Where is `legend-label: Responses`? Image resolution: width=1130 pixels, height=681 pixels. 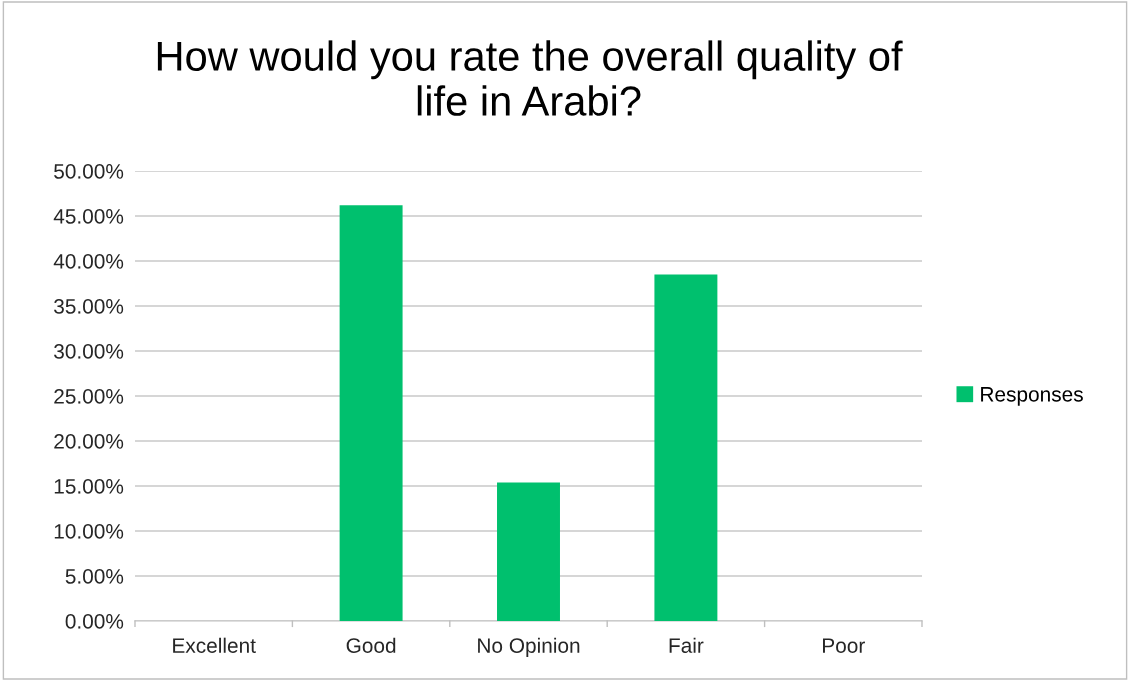
legend-label: Responses is located at coordinates (1032, 396).